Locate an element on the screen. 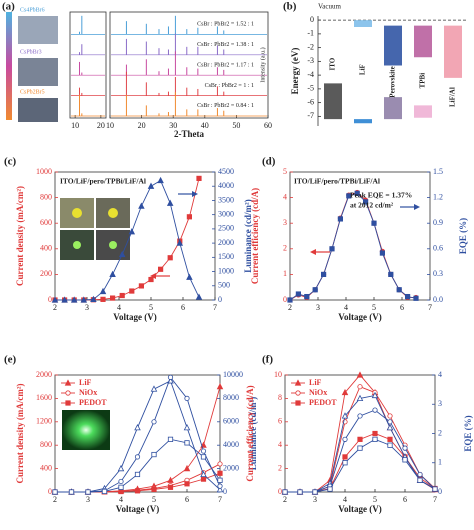  crystal-image is located at coordinates (38, 72).